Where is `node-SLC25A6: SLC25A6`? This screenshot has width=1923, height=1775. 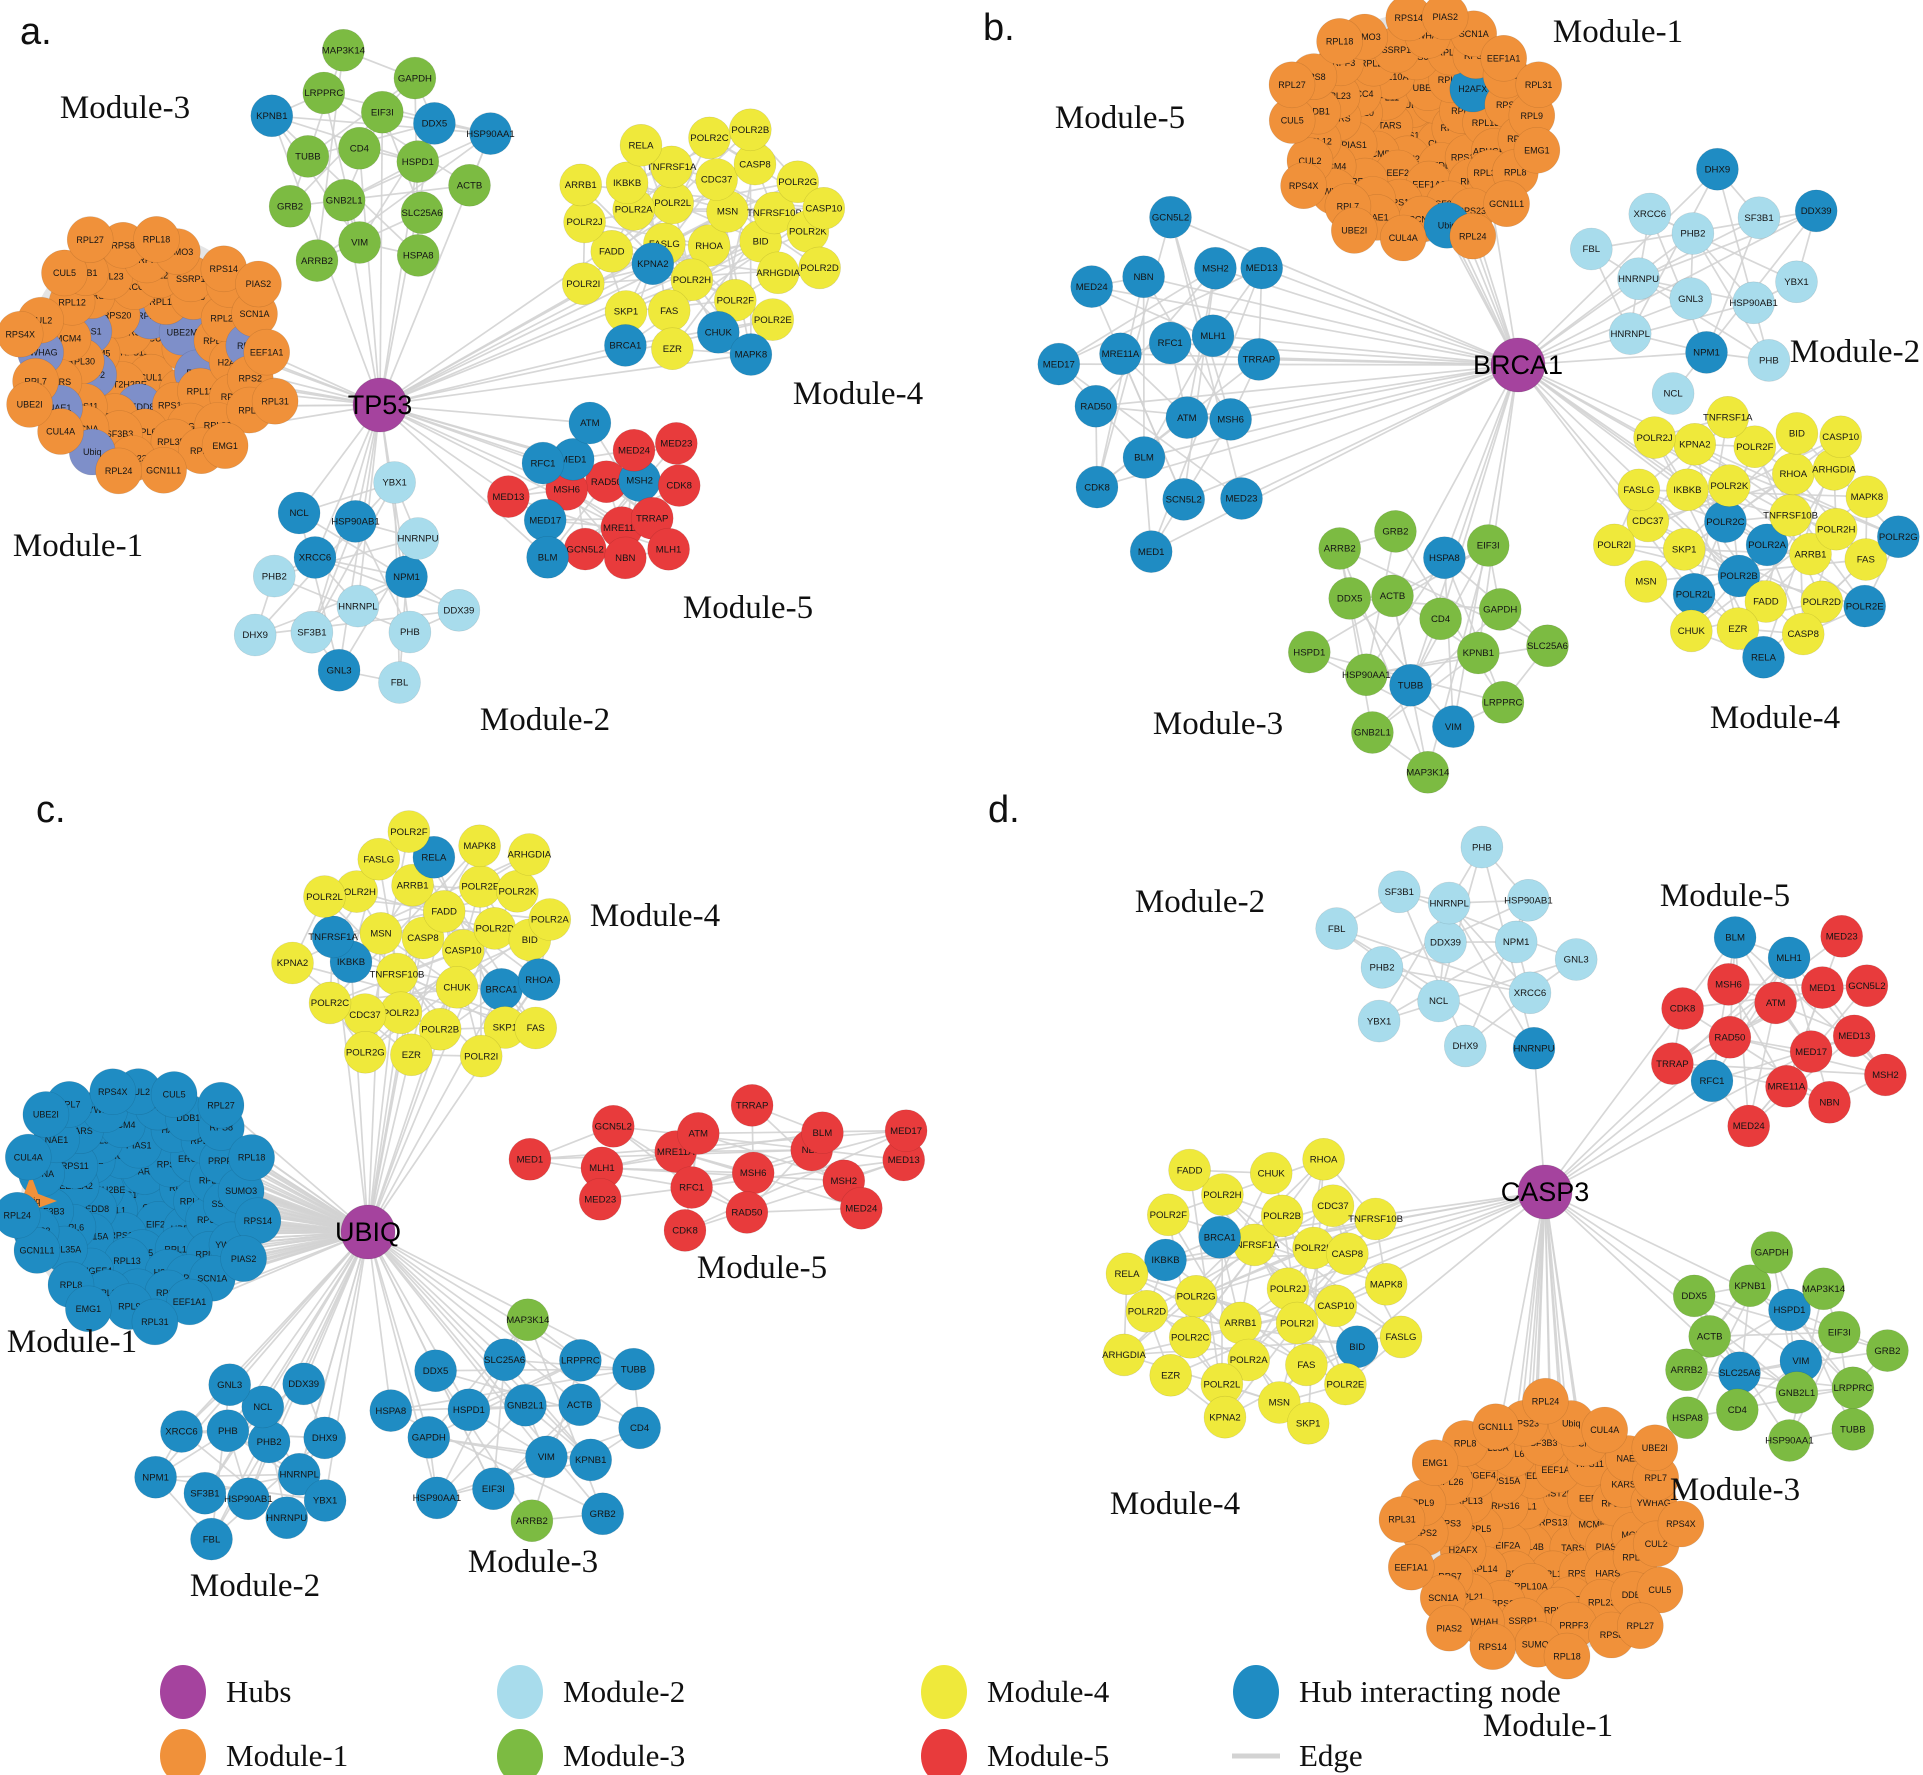
node-SLC25A6: SLC25A6 is located at coordinates (1739, 1372).